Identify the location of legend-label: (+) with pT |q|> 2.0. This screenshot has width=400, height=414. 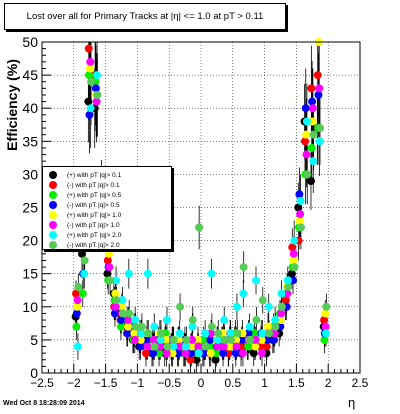
(94, 235).